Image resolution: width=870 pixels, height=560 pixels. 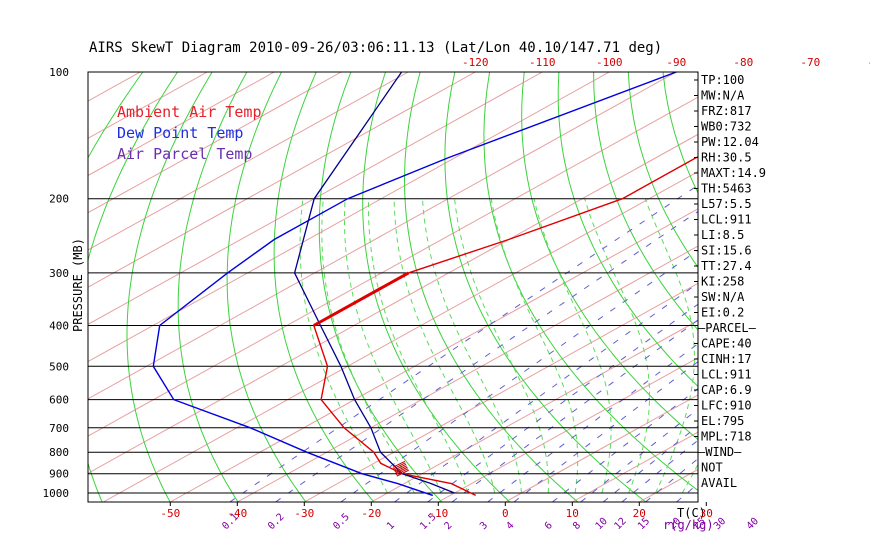 I want to click on stat-item: KI:258, so click(x=722, y=282).